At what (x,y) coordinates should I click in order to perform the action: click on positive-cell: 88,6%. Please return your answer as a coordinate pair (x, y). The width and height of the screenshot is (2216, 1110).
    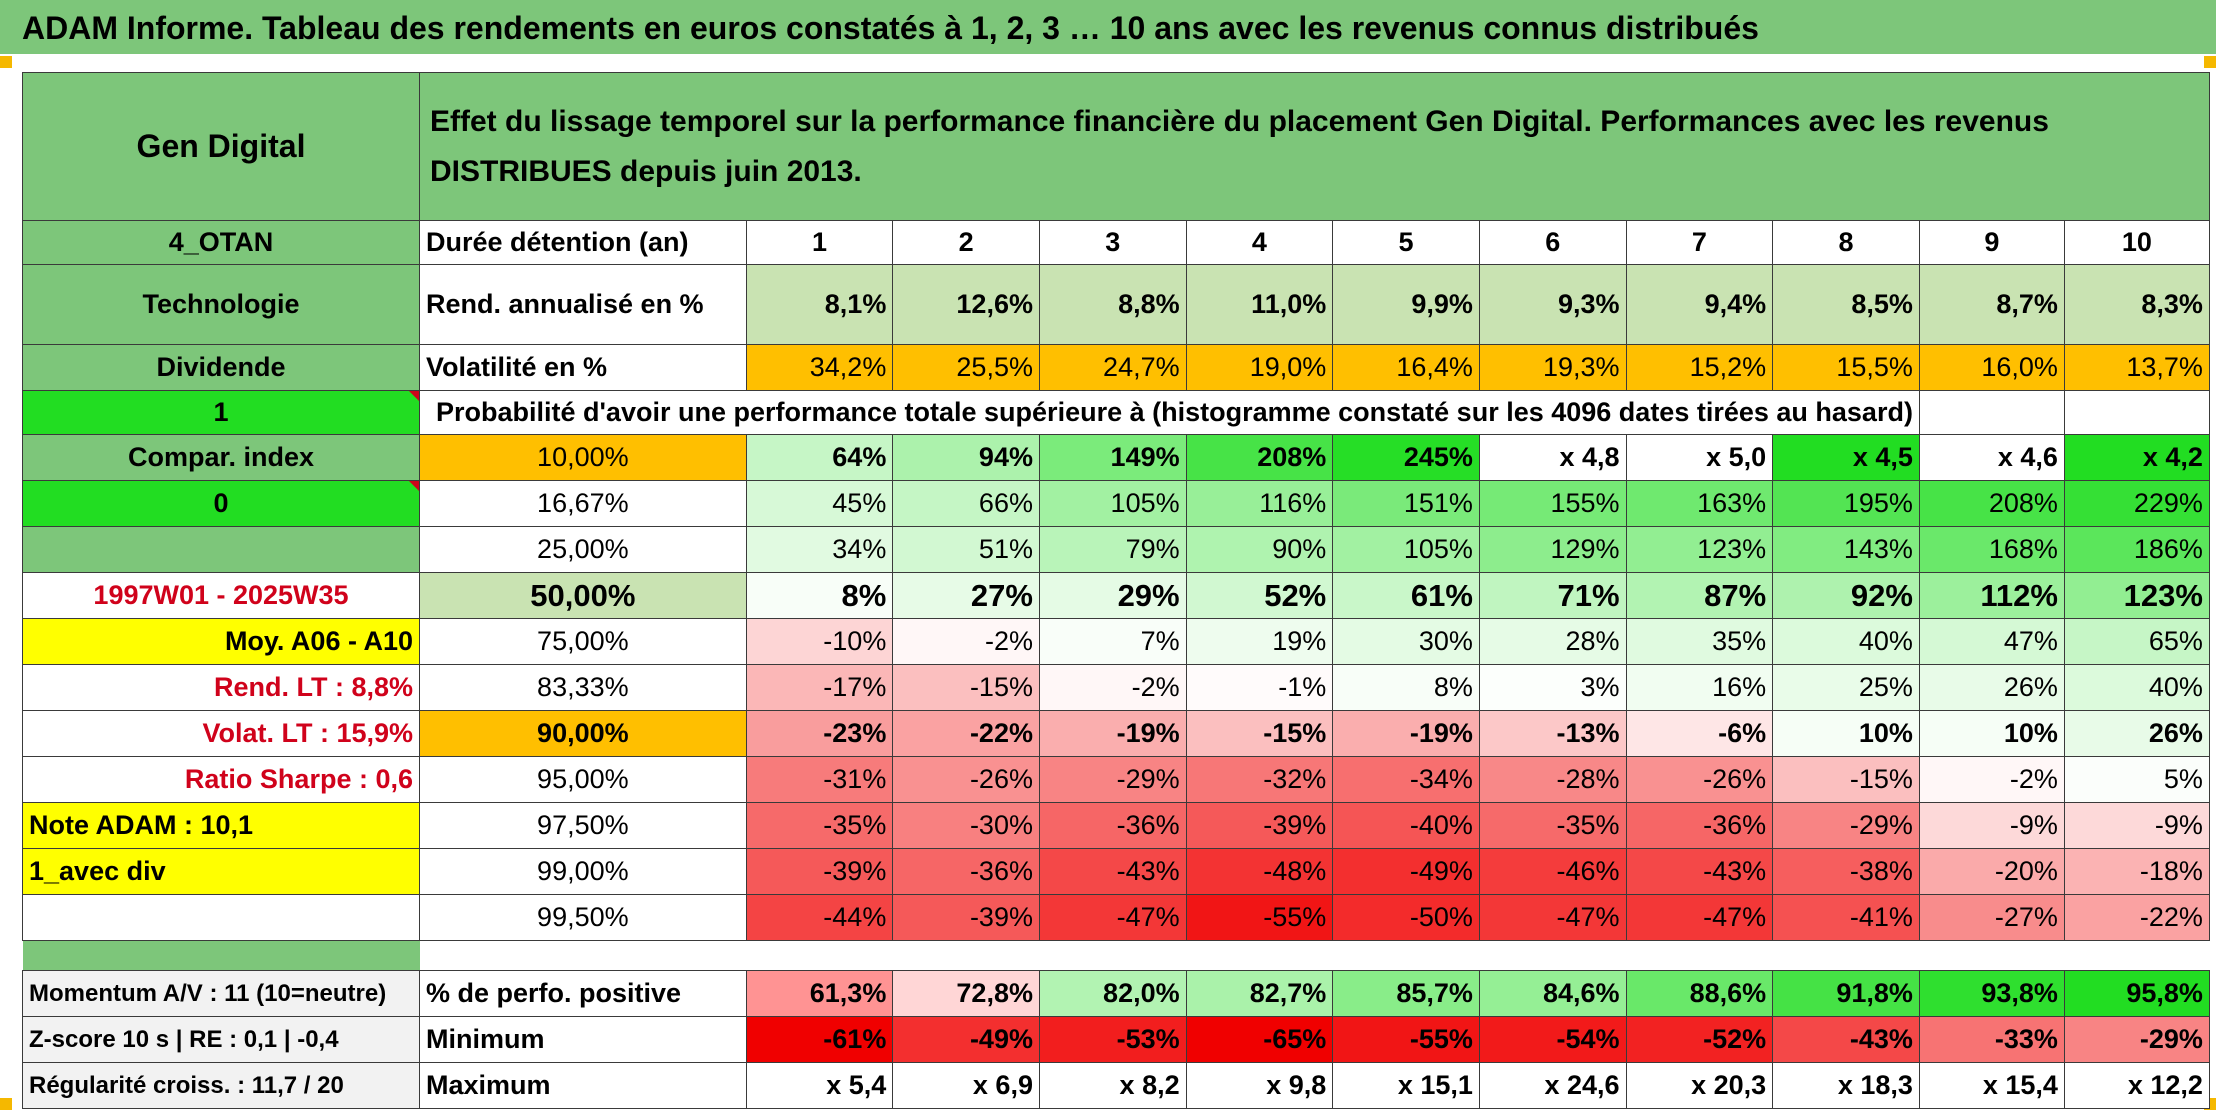
    Looking at the image, I should click on (1699, 993).